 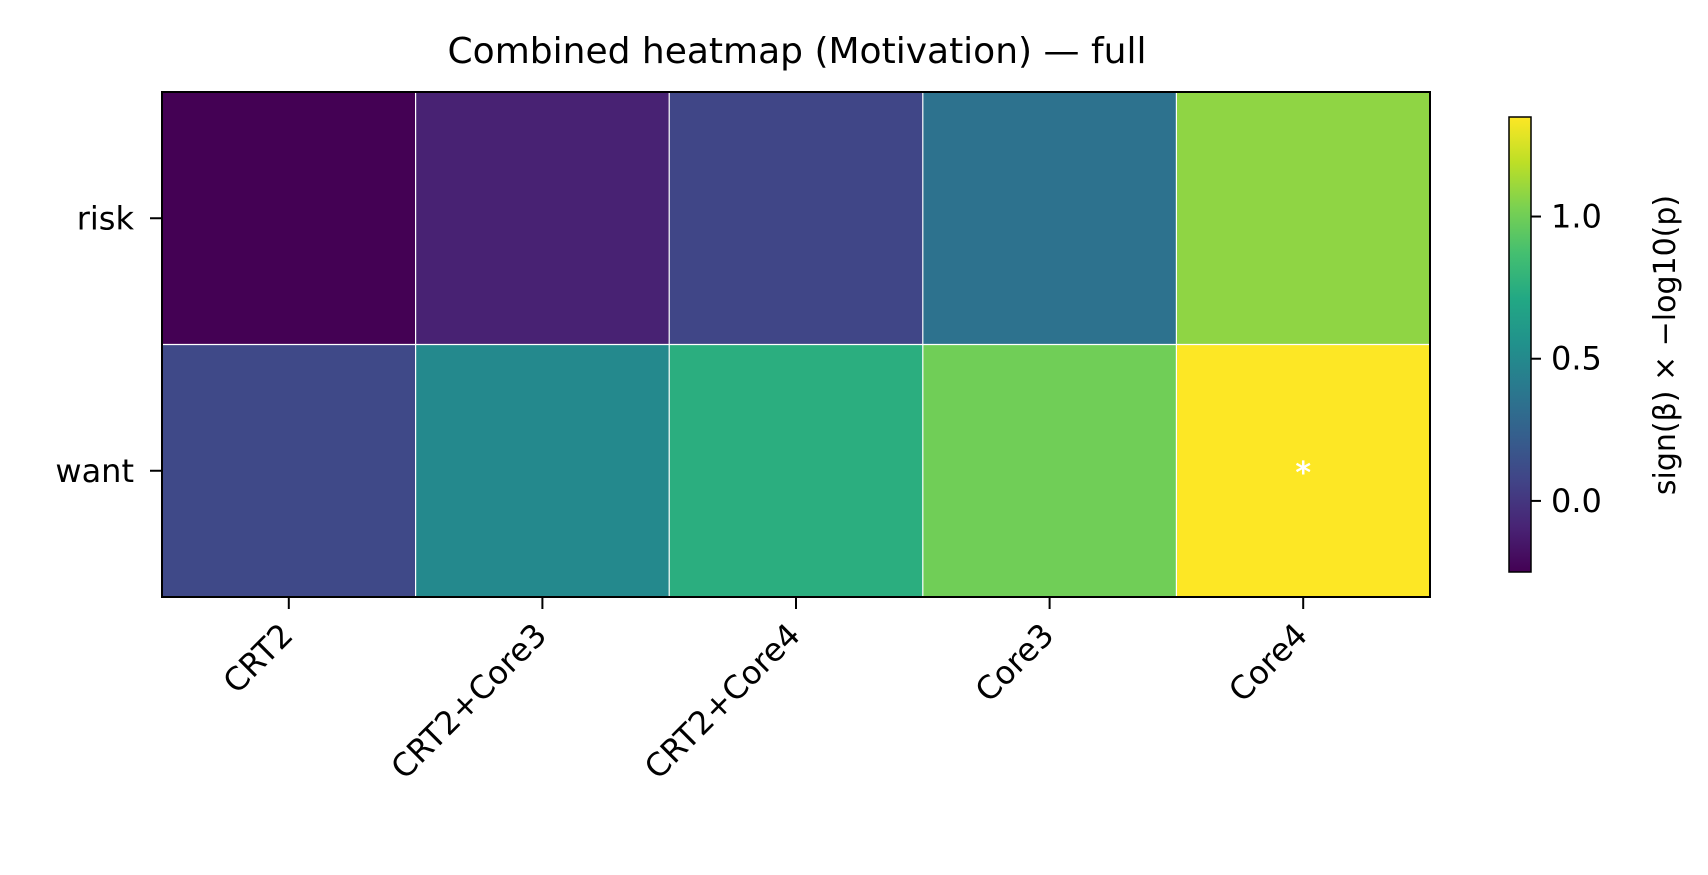 I want to click on x-tick-label: CRT2, so click(x=257, y=658).